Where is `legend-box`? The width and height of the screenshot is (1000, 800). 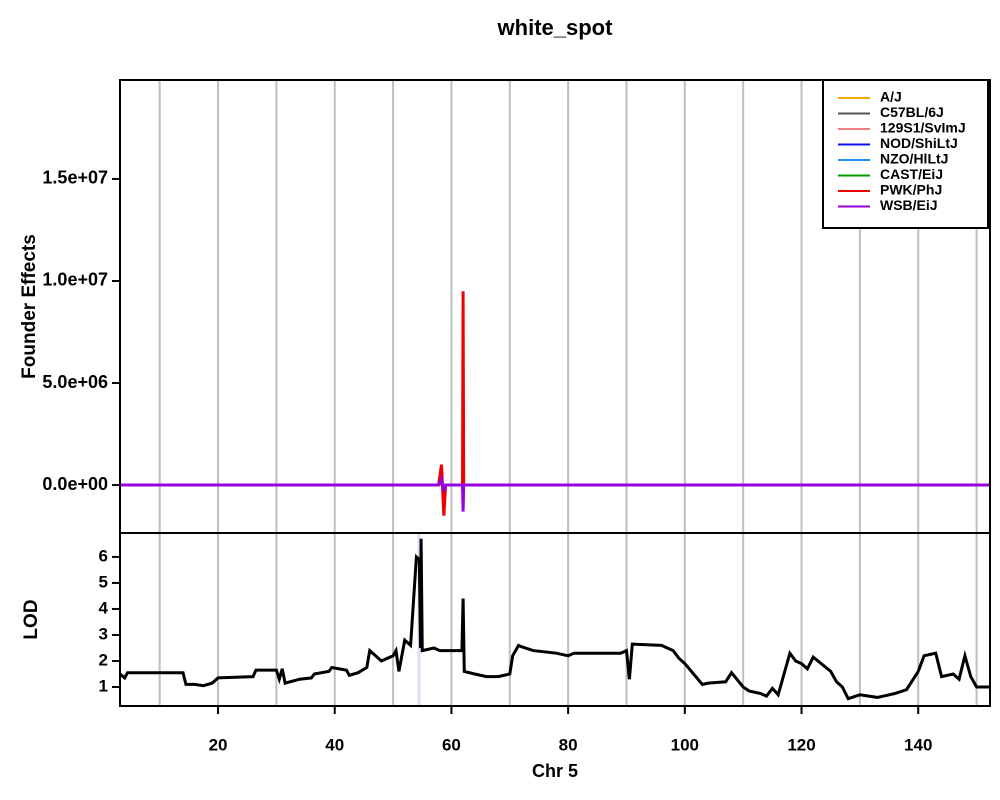 legend-box is located at coordinates (905, 154).